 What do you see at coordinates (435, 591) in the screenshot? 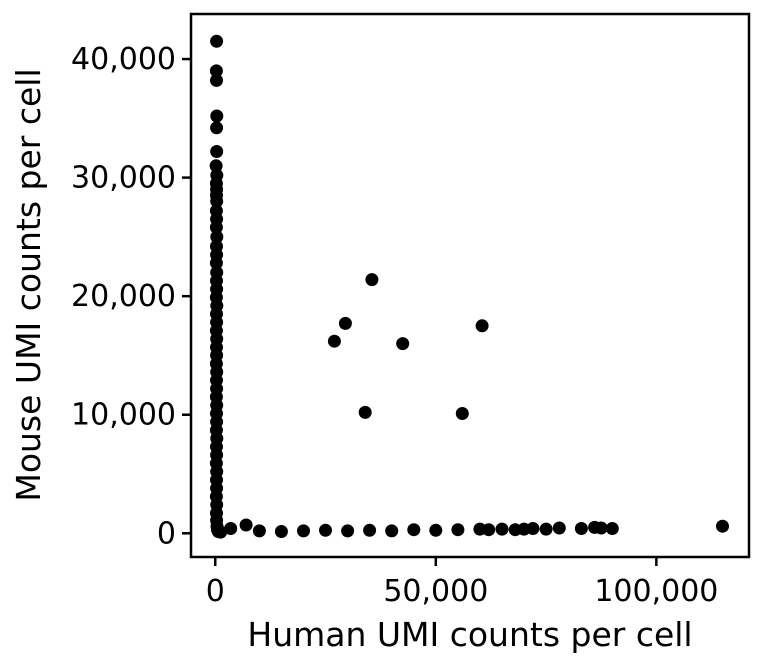
I see `x-tick-label: 50,000` at bounding box center [435, 591].